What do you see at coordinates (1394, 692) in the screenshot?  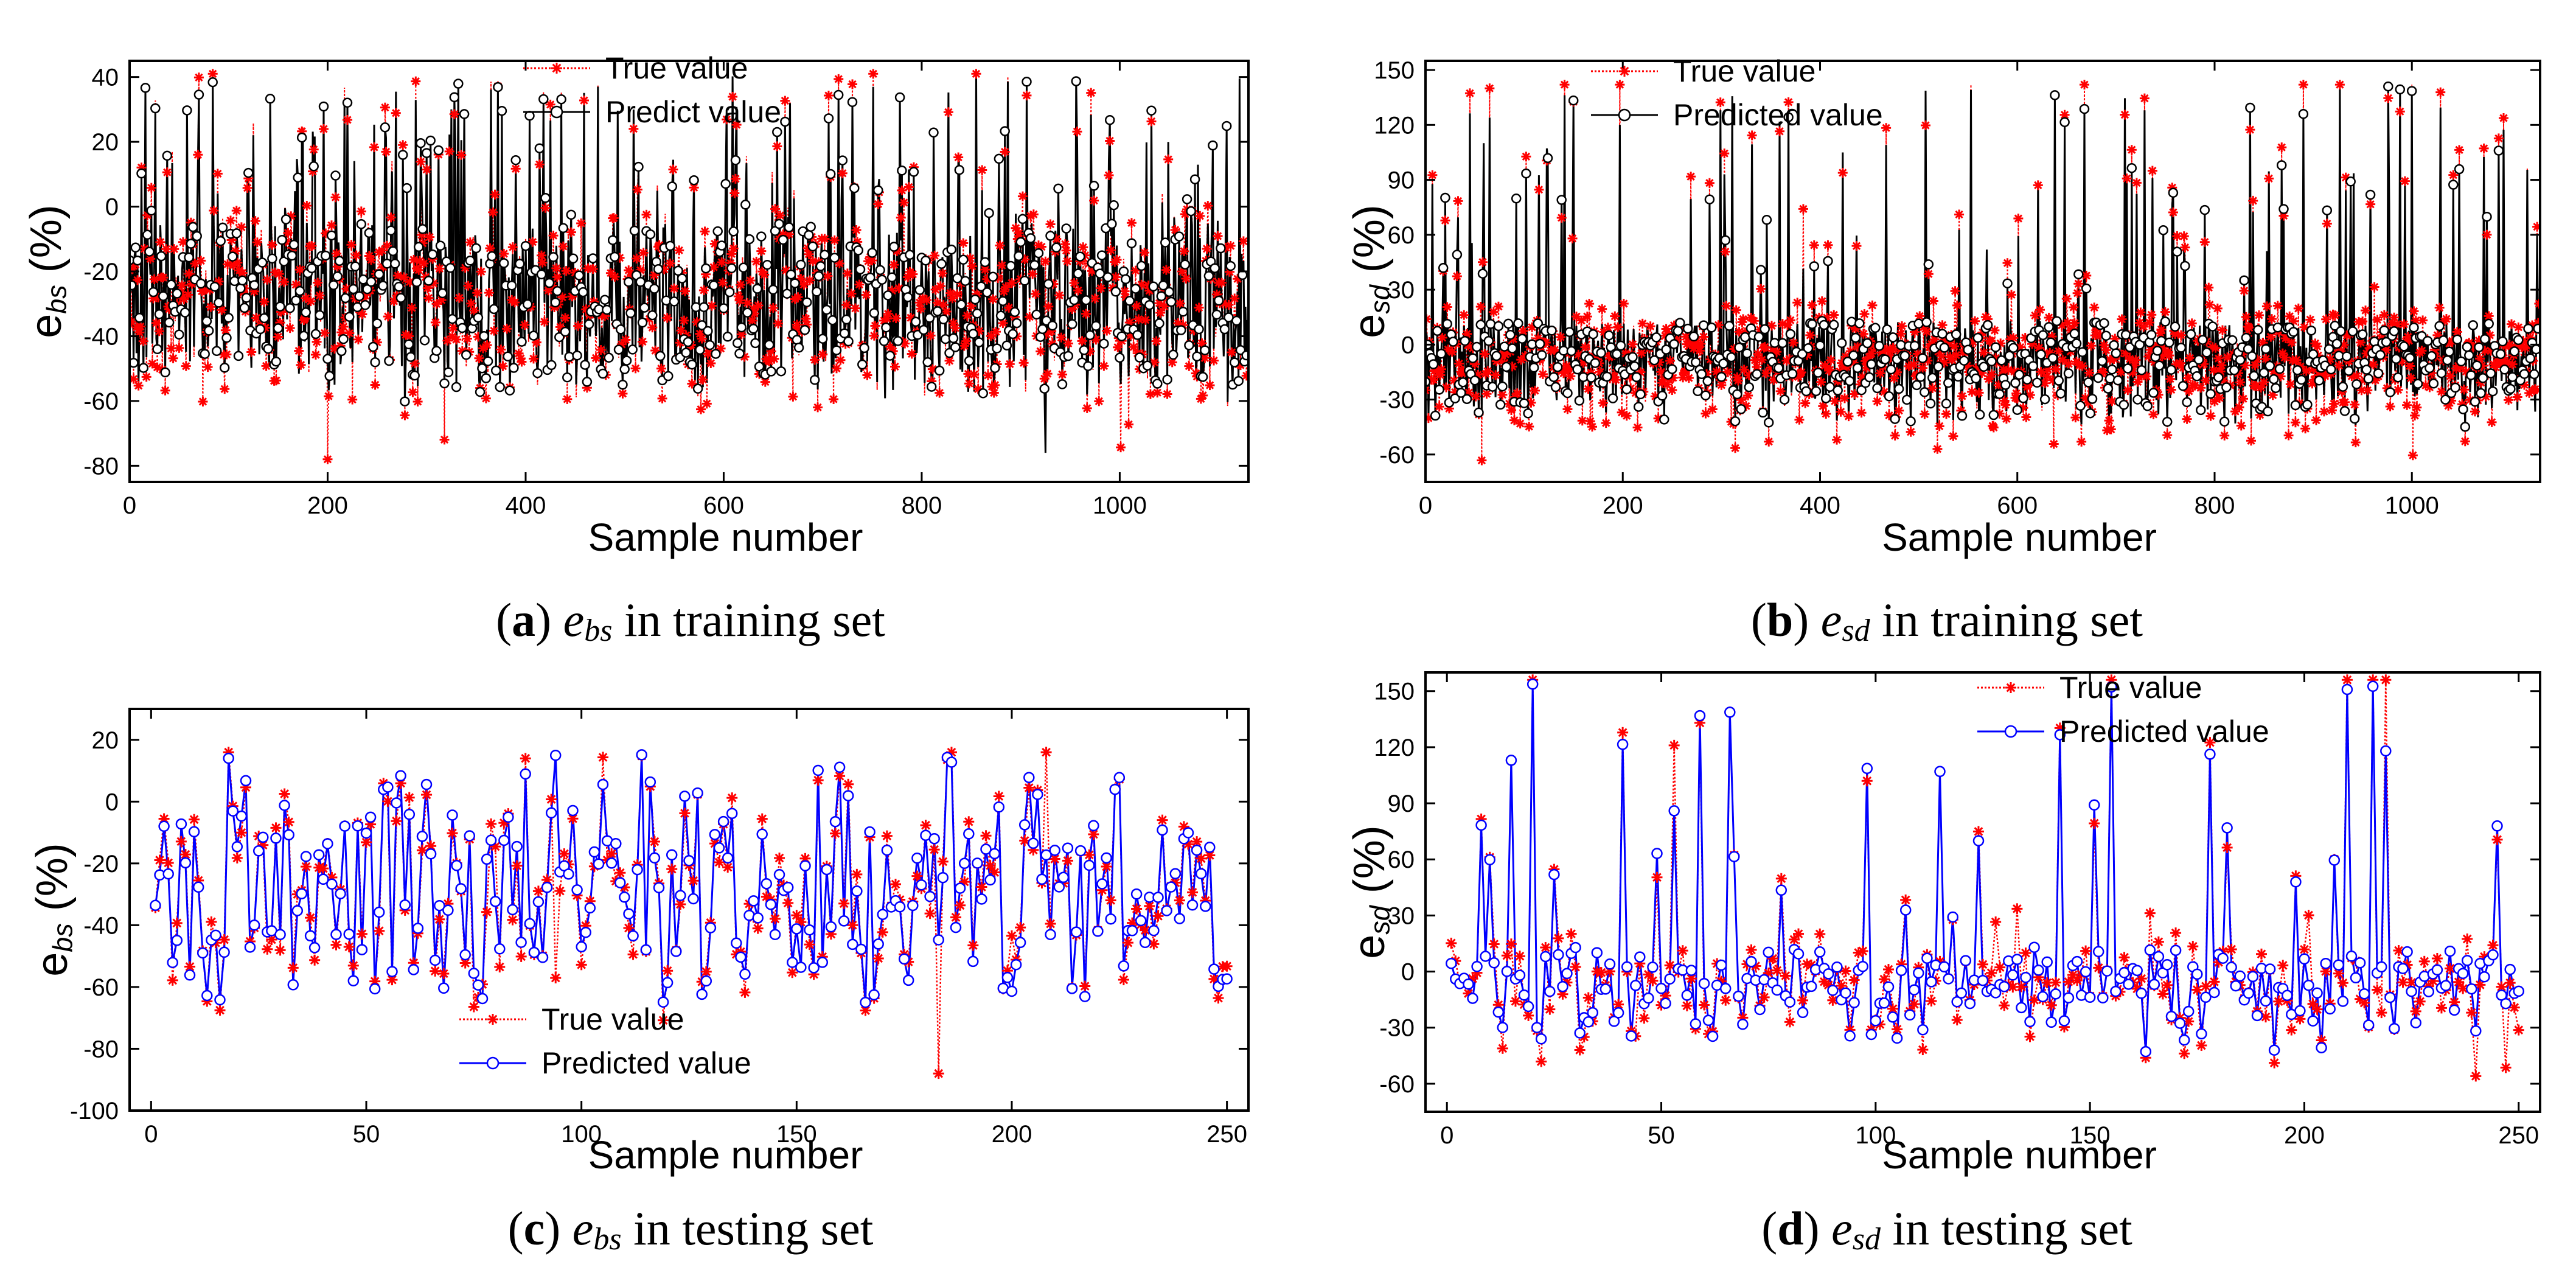 I see `y-tick-label: 150` at bounding box center [1394, 692].